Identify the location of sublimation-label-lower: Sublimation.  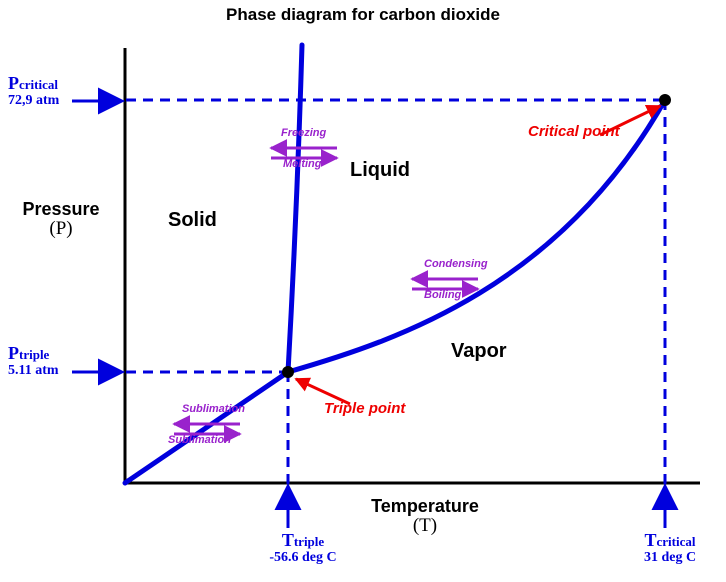
(199, 440).